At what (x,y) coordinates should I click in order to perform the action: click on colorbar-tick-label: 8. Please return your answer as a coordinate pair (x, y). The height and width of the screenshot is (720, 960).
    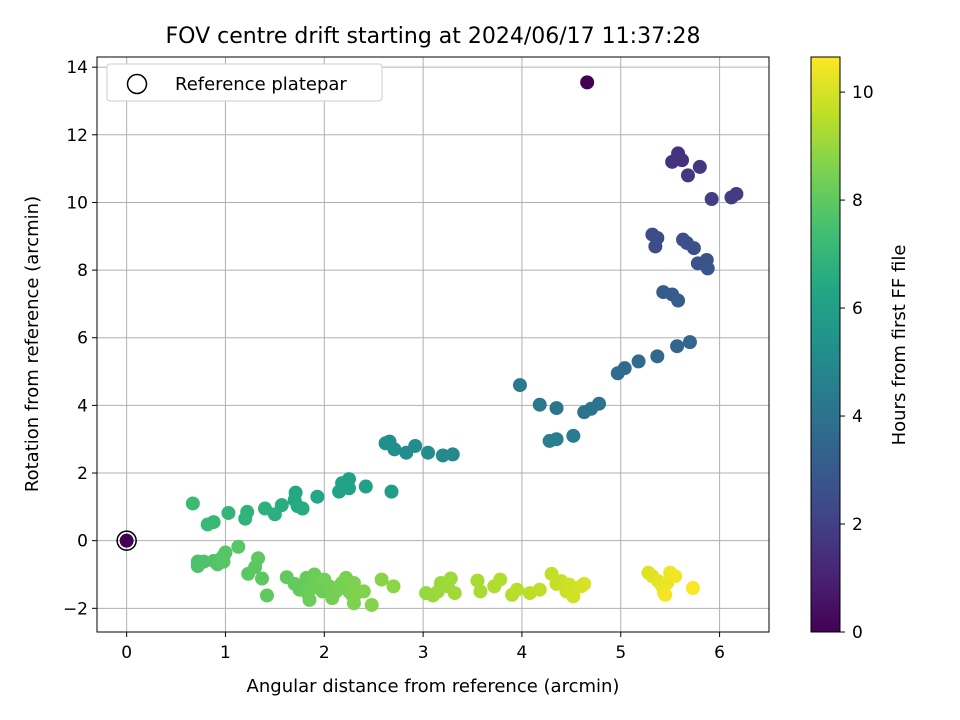
    Looking at the image, I should click on (857, 201).